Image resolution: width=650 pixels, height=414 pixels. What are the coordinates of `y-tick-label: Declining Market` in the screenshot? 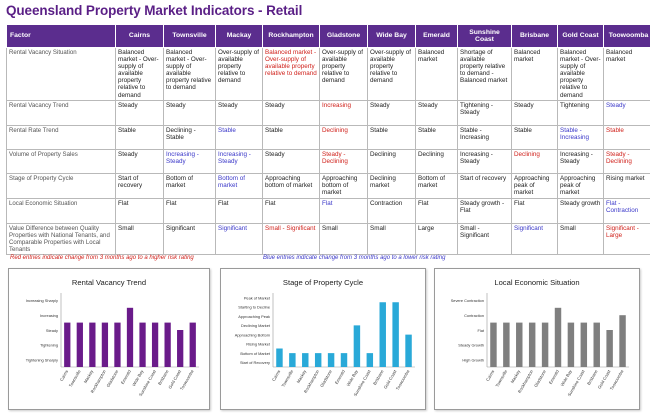 It's located at (256, 325).